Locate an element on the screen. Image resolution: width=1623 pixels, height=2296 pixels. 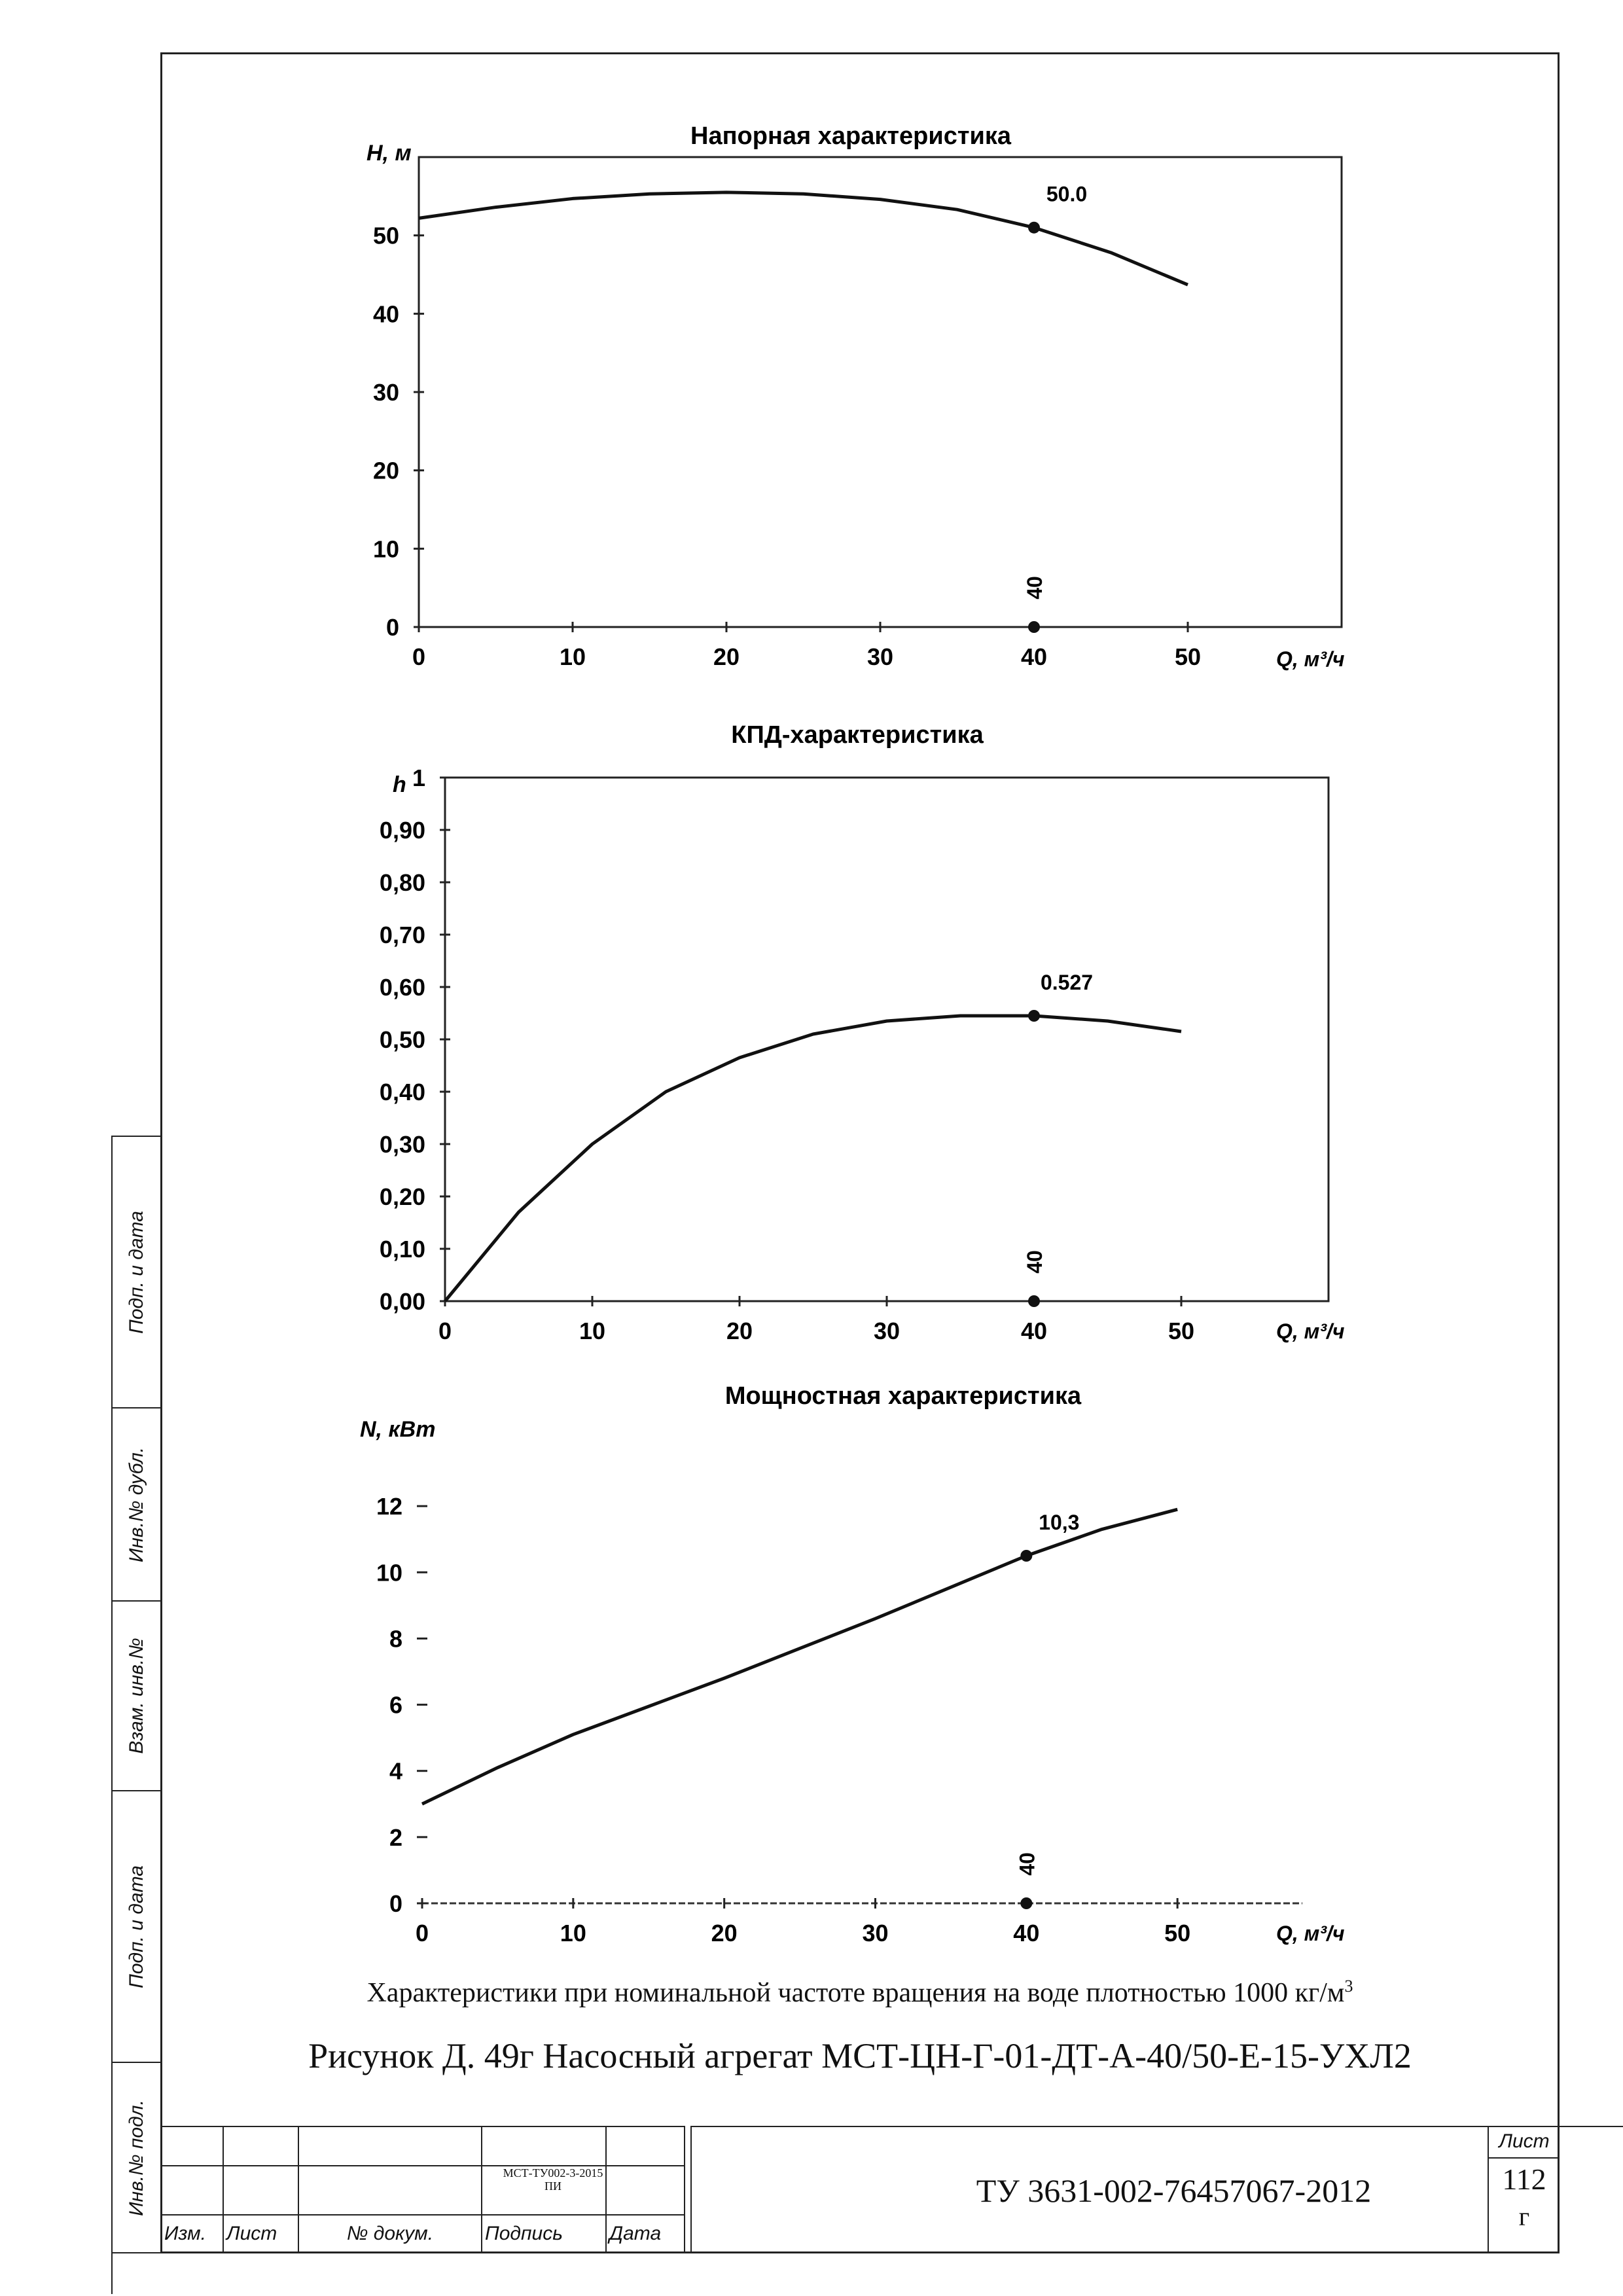
sheet-number: 112 is located at coordinates (1524, 2179).